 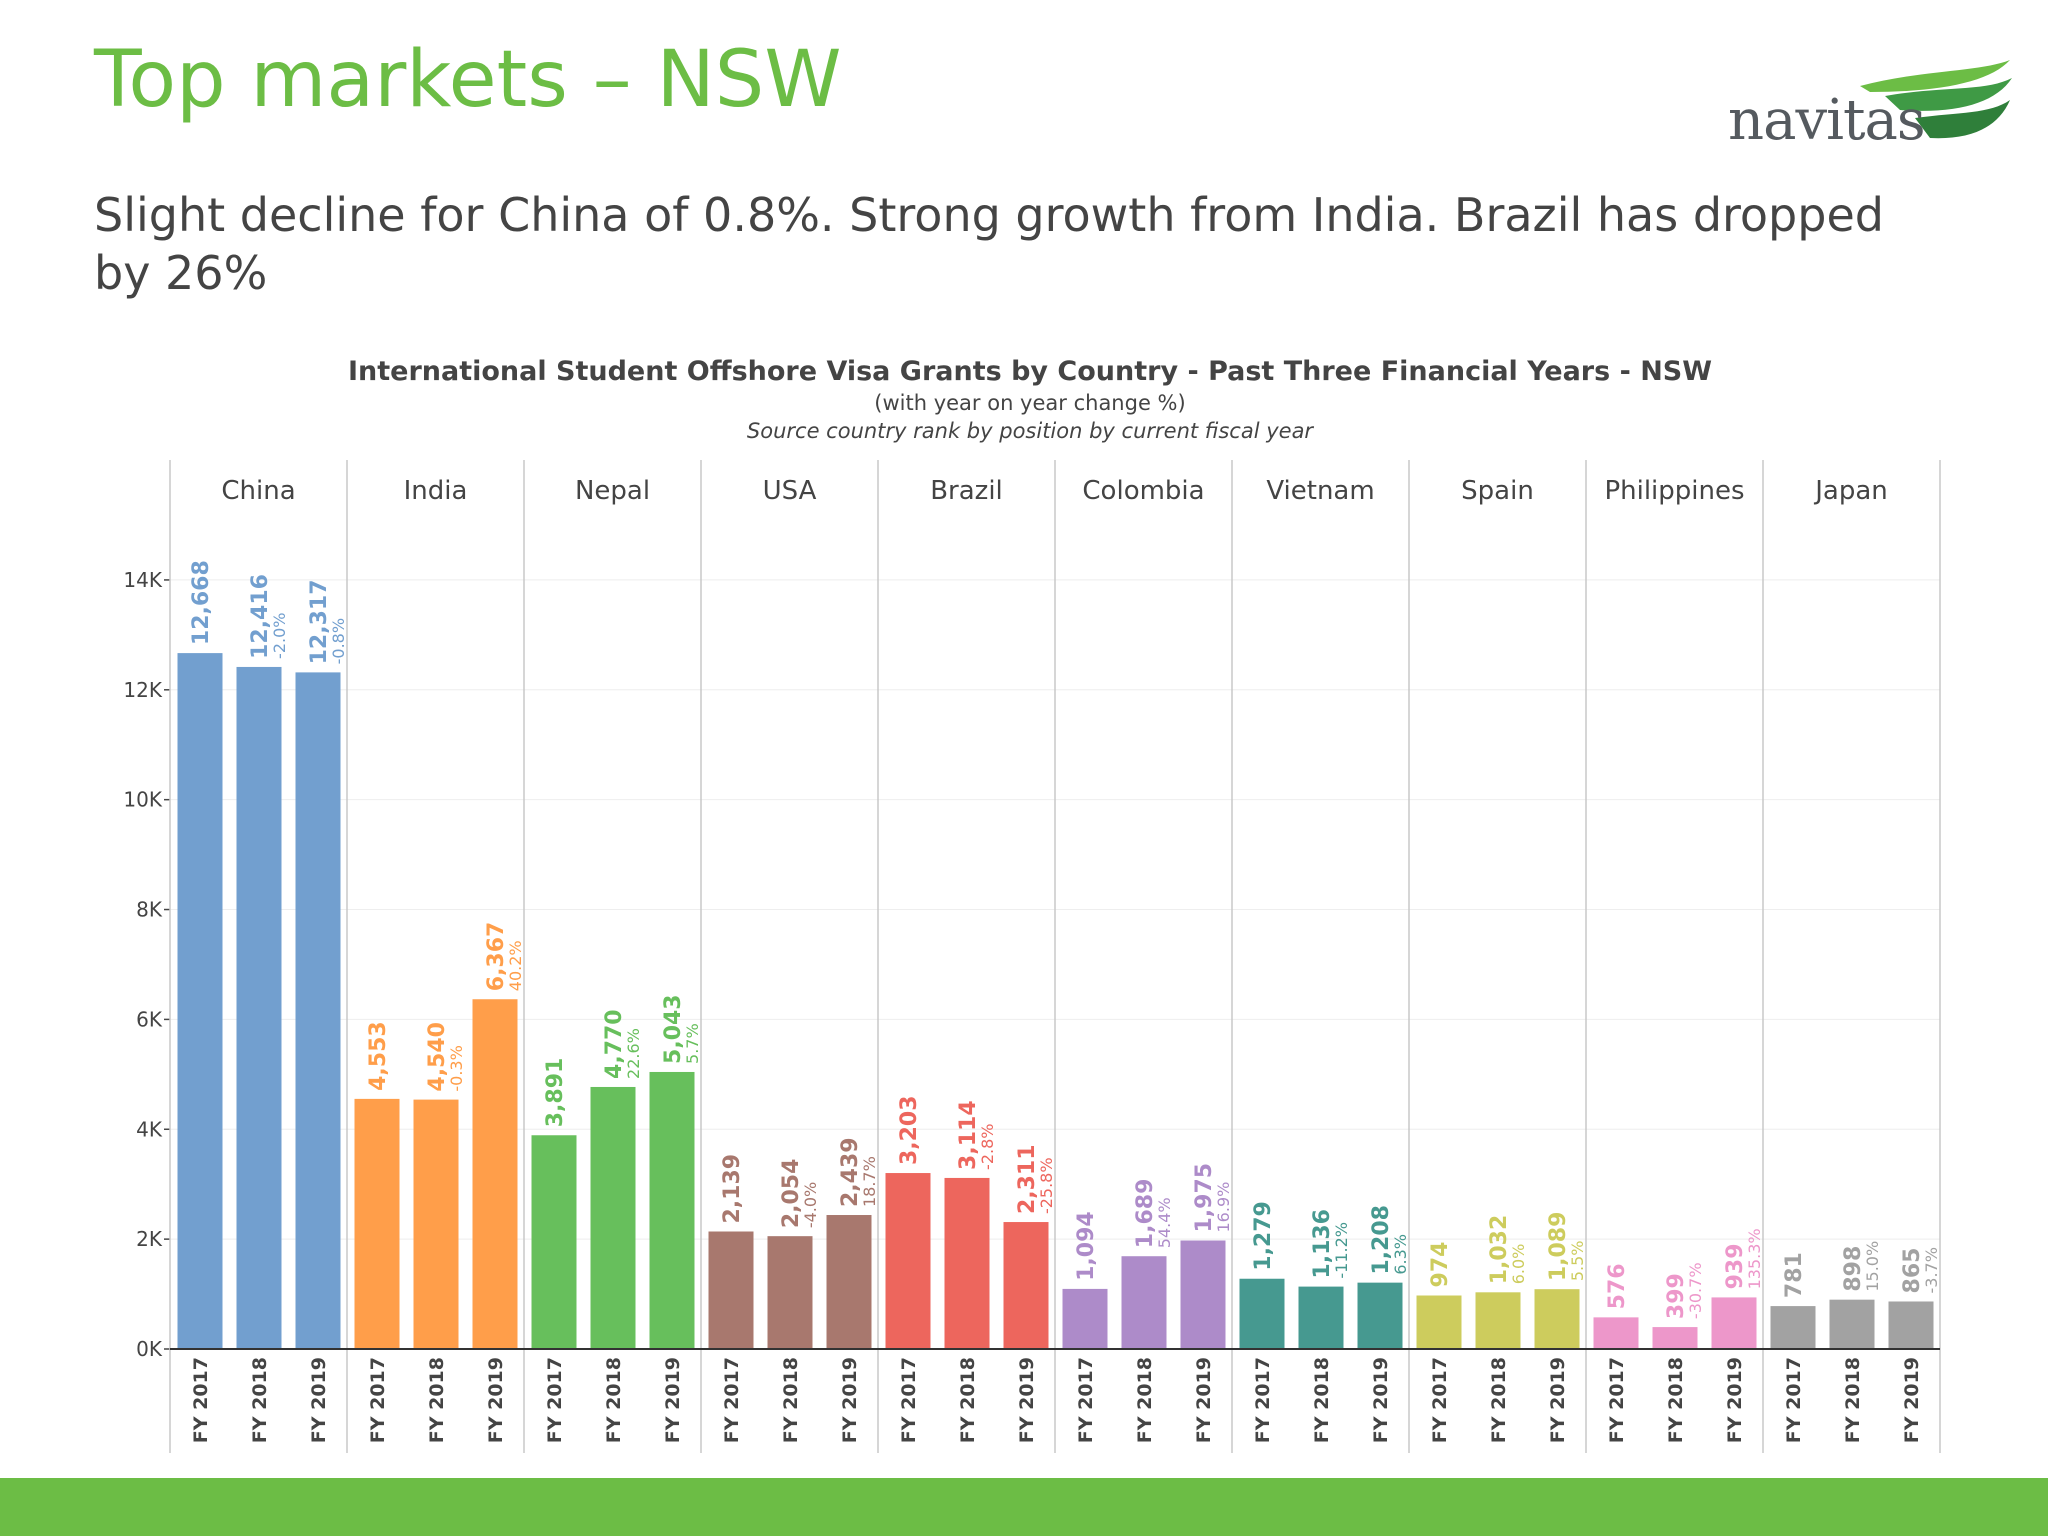 What do you see at coordinates (1695, 1290) in the screenshot?
I see `change-label: -30.7%` at bounding box center [1695, 1290].